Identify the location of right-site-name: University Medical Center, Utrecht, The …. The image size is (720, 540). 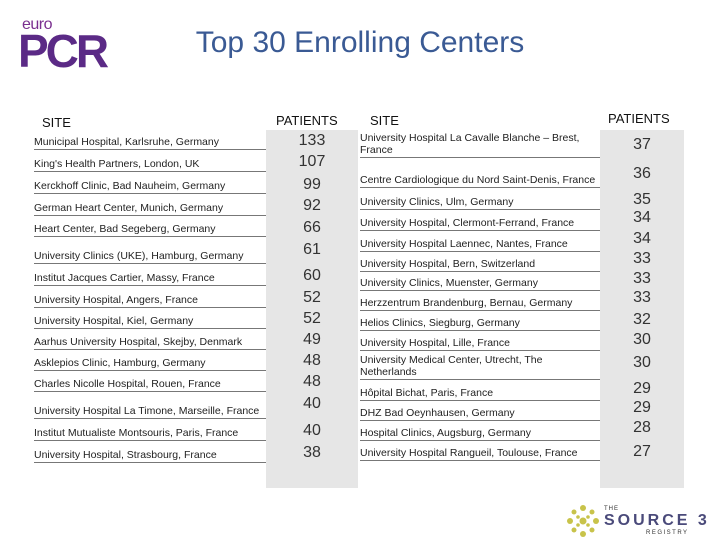
(451, 366).